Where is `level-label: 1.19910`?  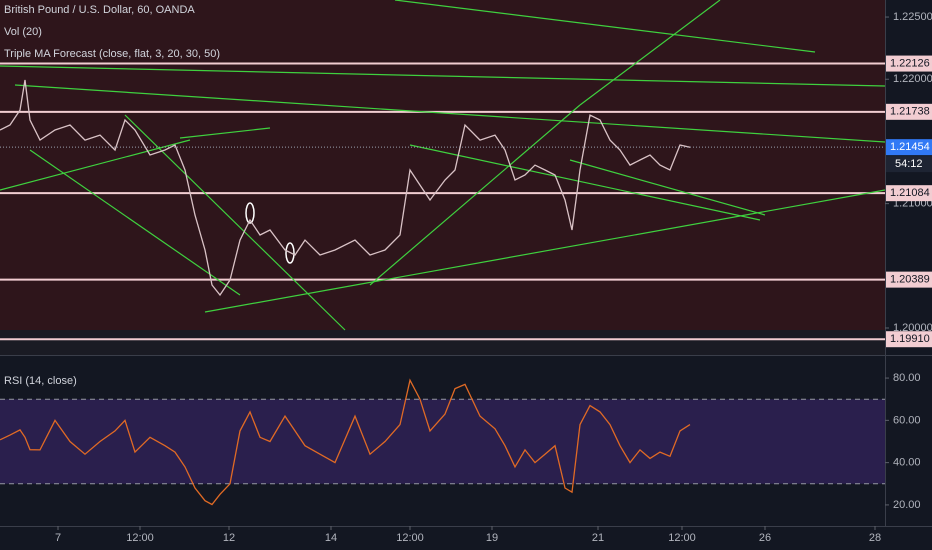 level-label: 1.19910 is located at coordinates (910, 339).